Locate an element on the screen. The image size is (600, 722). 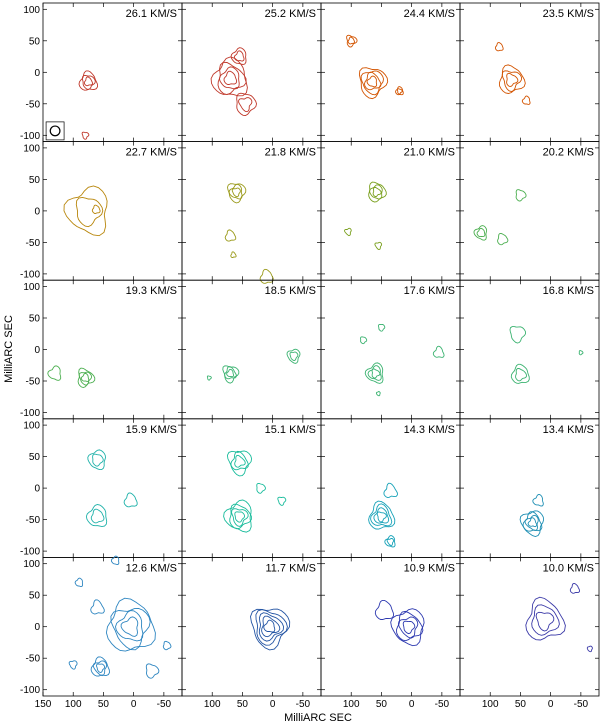
velocity-label: 20.2 KM/S is located at coordinates (568, 153).